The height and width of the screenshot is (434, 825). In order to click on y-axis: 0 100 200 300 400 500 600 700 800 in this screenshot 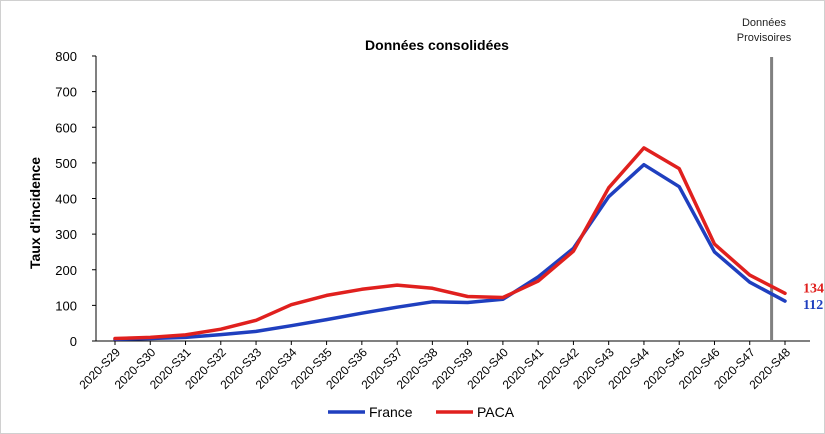, I will do `click(76, 199)`.